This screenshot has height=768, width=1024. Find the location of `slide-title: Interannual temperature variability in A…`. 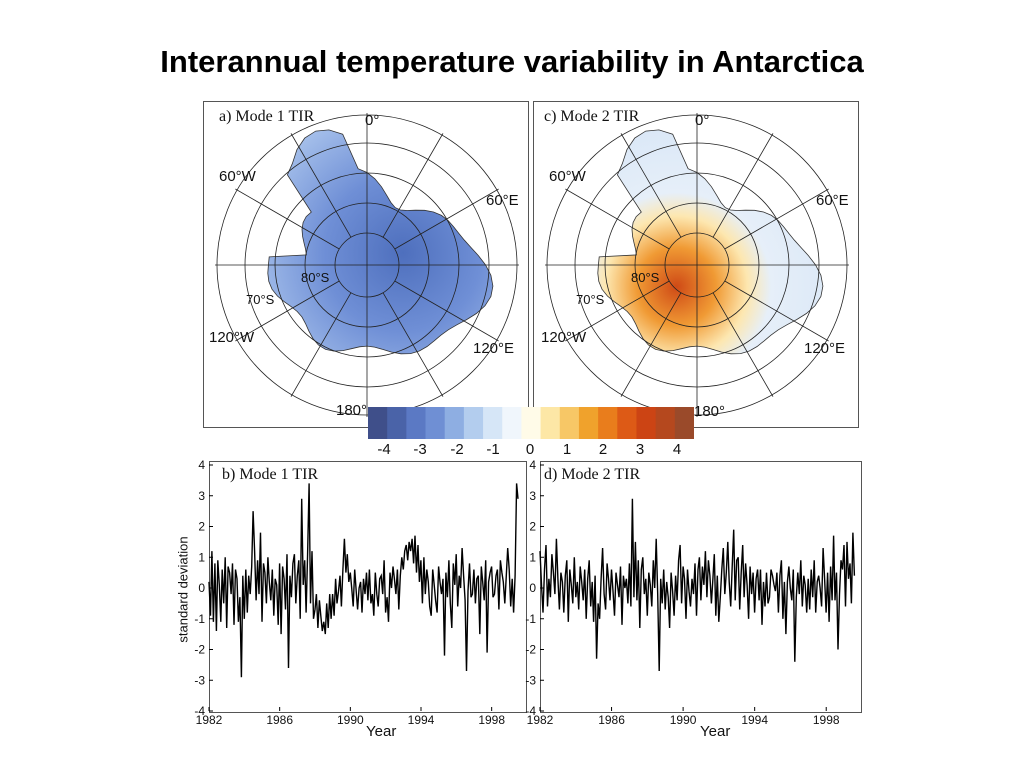

slide-title: Interannual temperature variability in A… is located at coordinates (512, 61).